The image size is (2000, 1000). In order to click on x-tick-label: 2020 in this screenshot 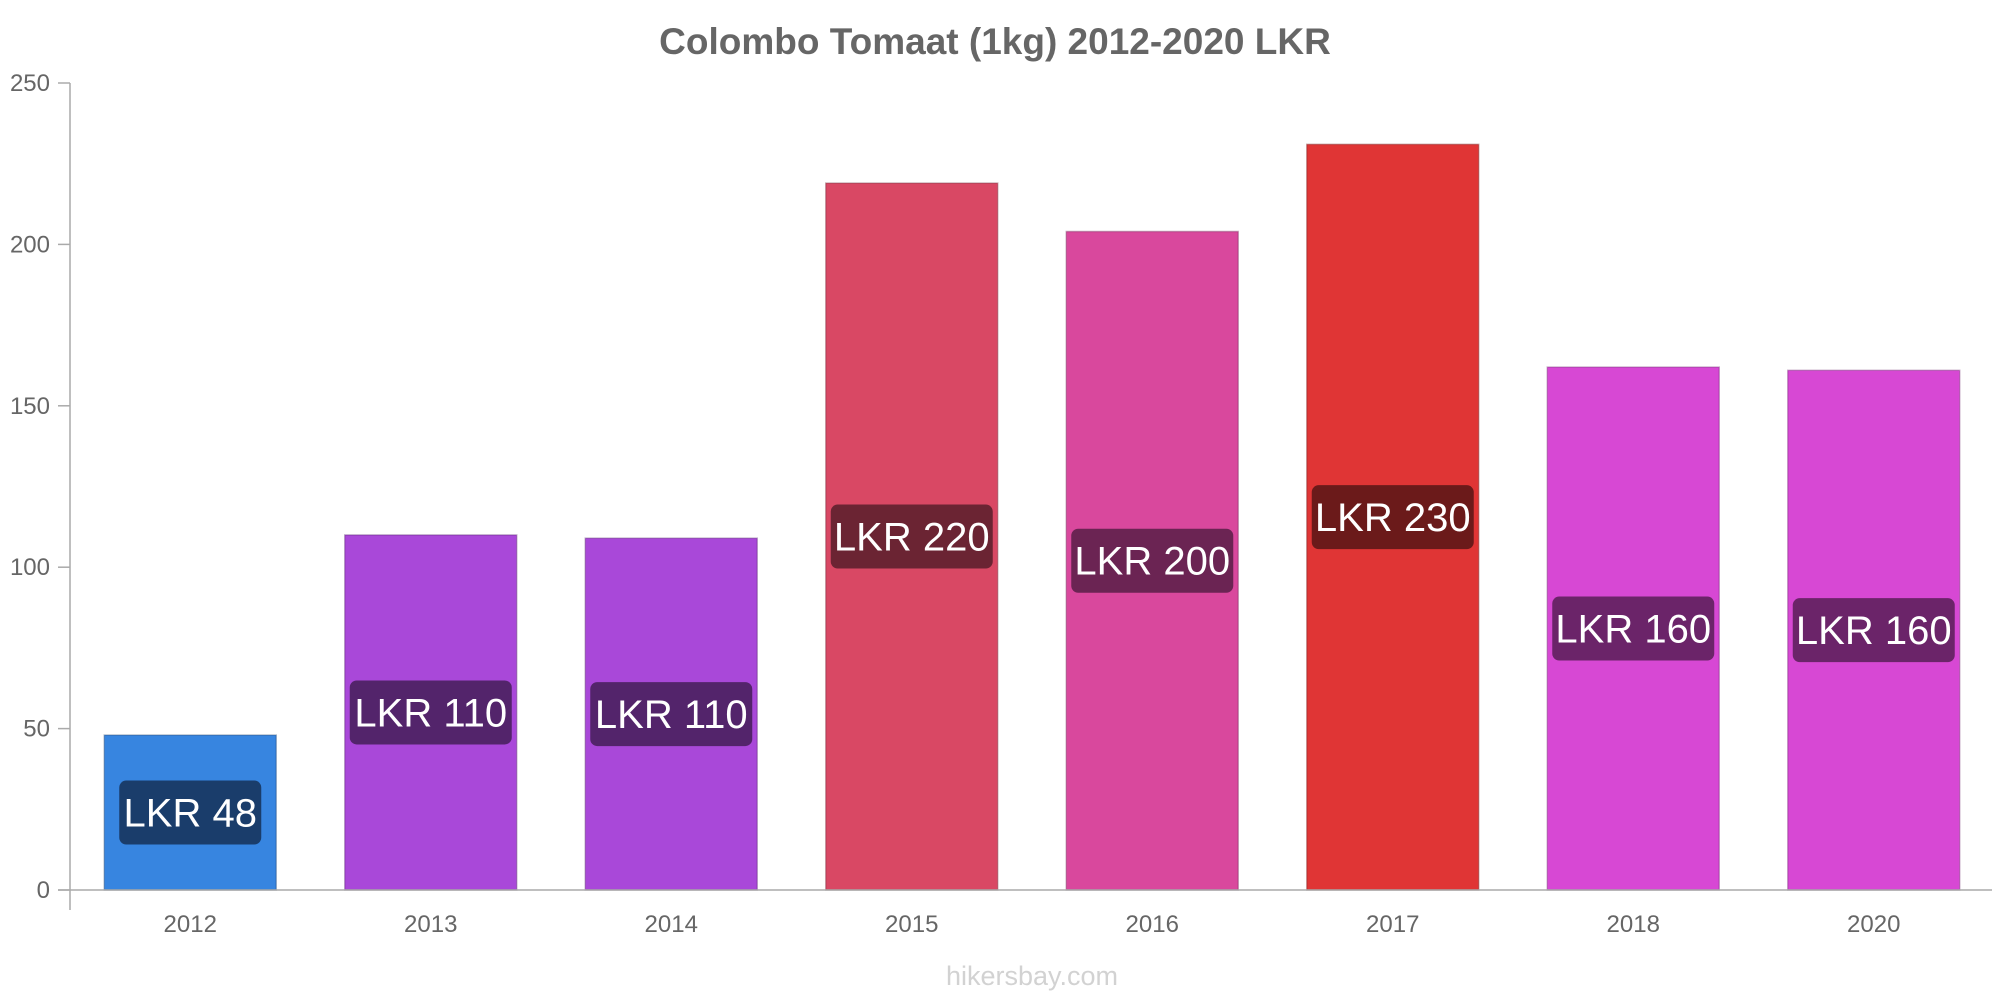, I will do `click(1873, 924)`.